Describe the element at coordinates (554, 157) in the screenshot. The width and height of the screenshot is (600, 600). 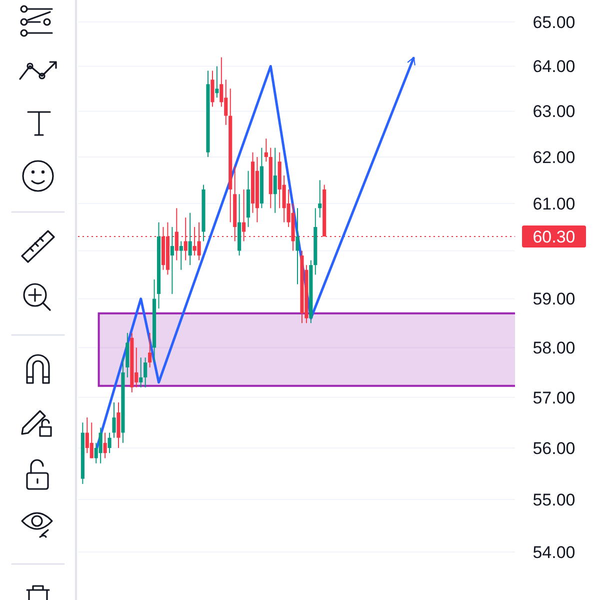
I see `y-tick-label: 62.00` at that location.